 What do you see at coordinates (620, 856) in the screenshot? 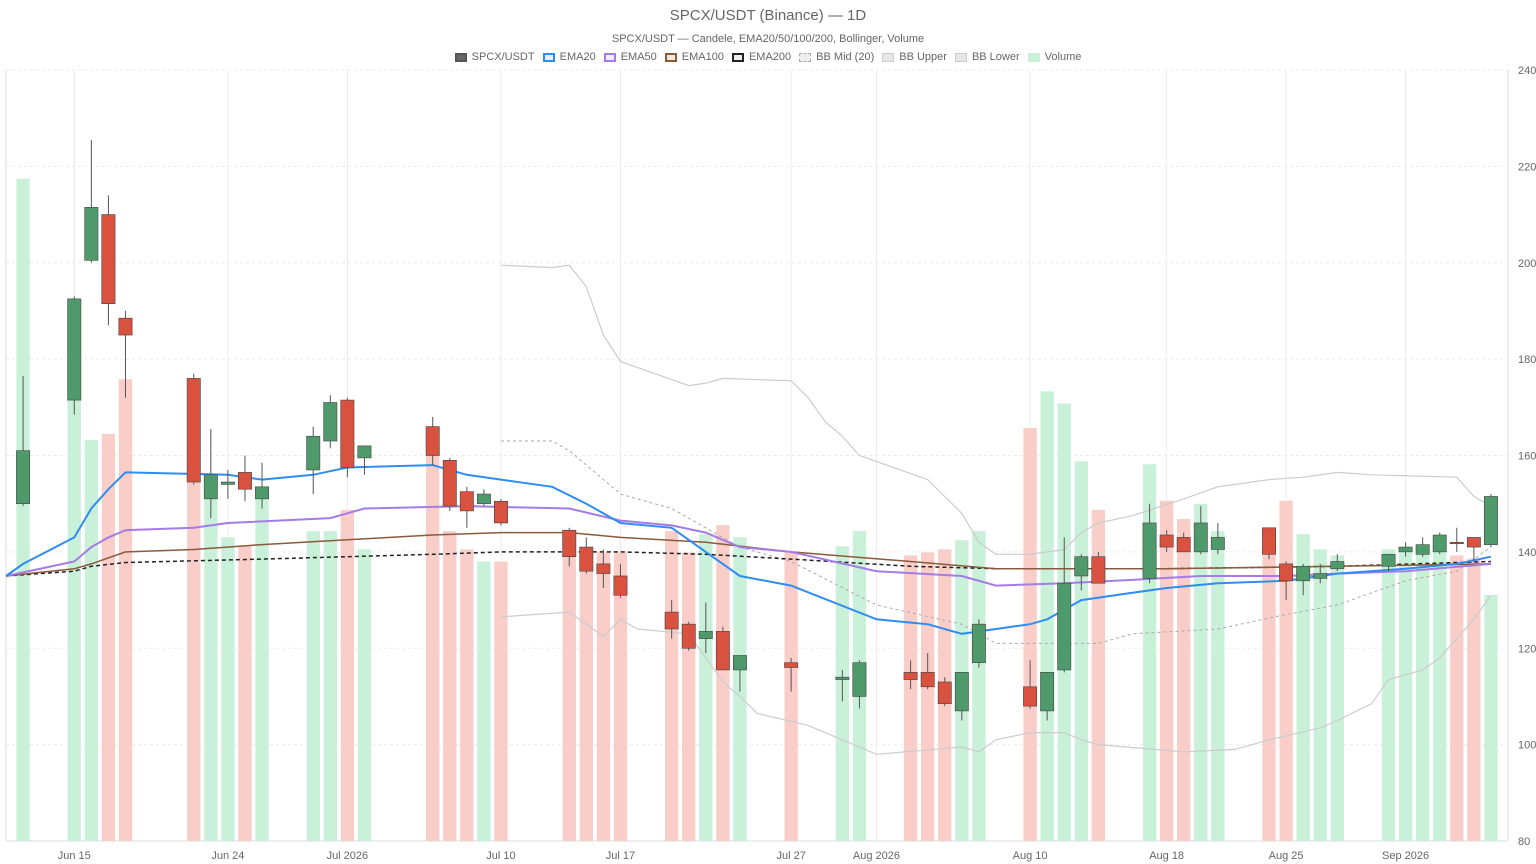
I see `x-tick-label: Jul 17` at bounding box center [620, 856].